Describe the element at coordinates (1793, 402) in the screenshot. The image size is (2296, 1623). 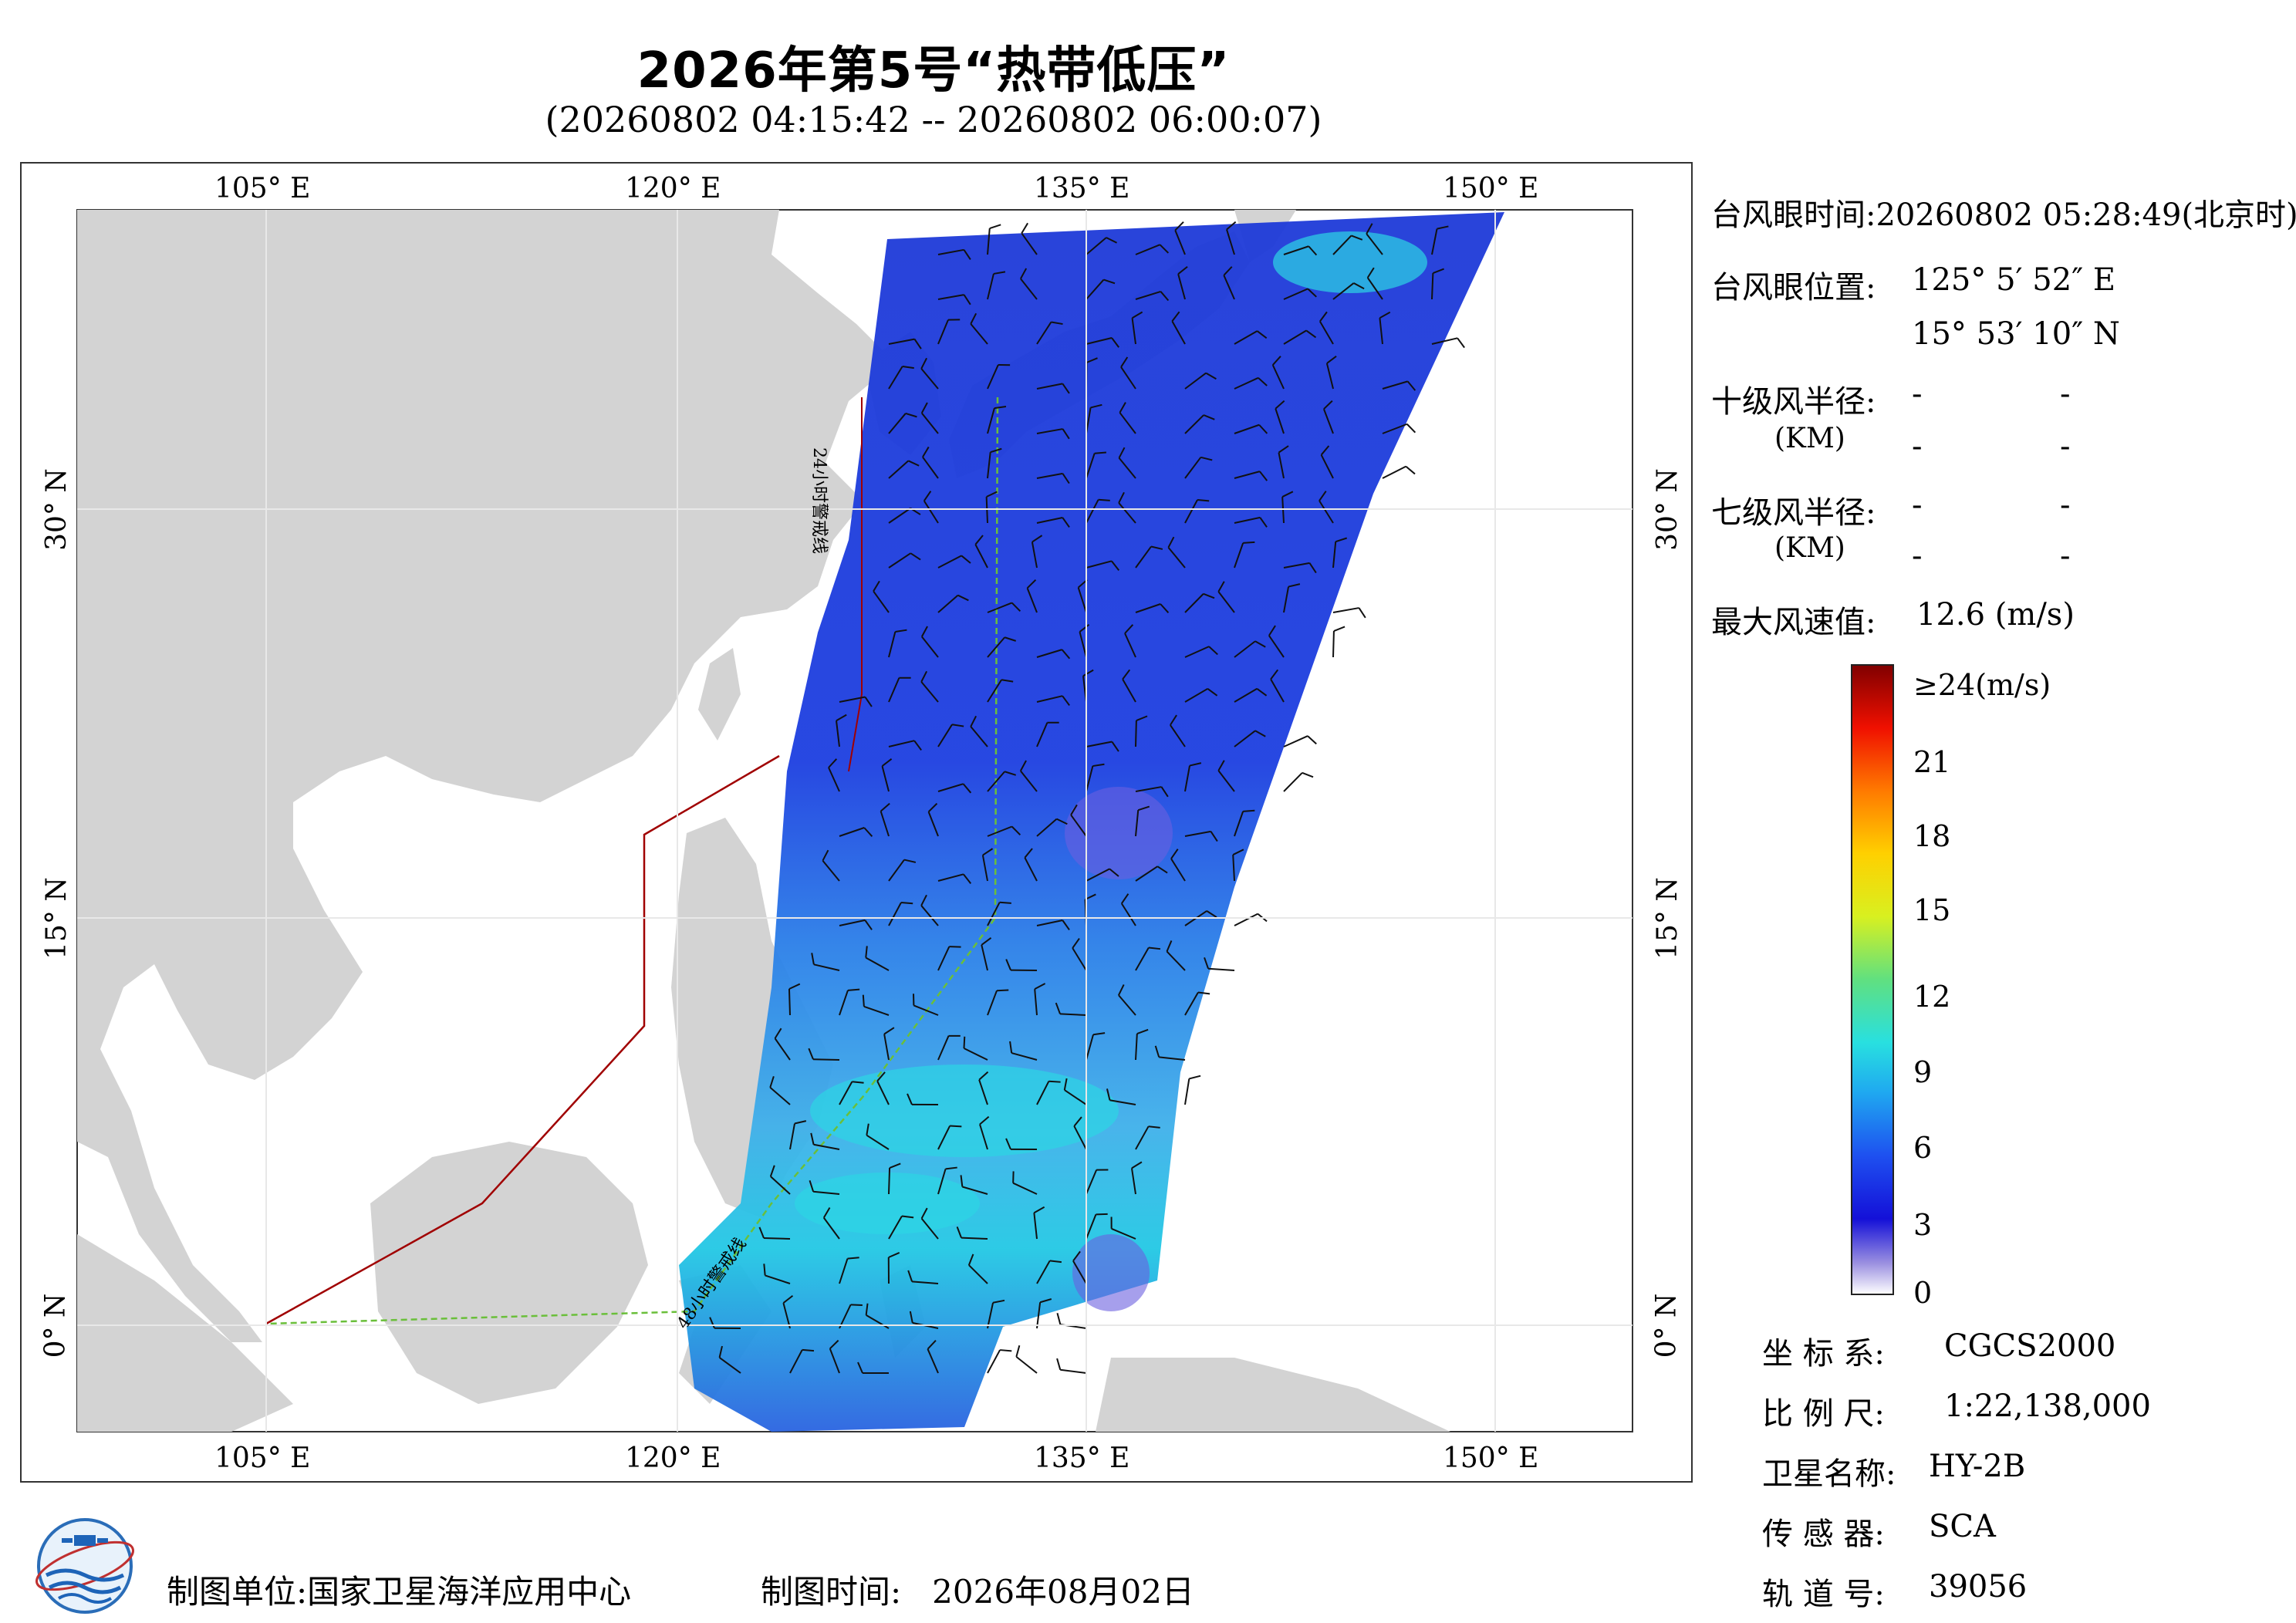
I see `r10-label: 十级风半径:` at that location.